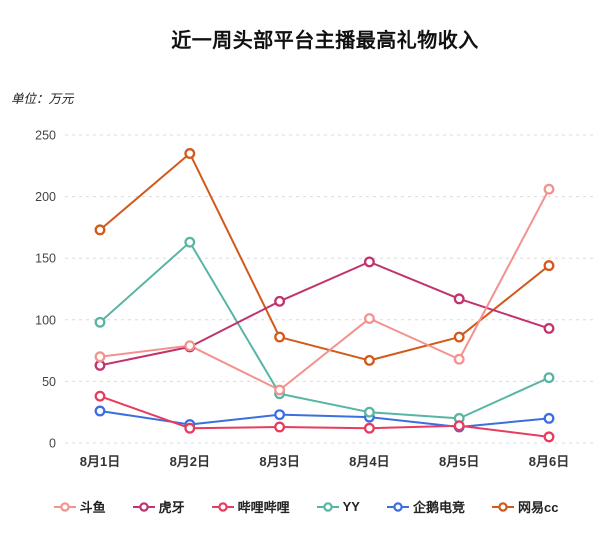  What do you see at coordinates (64, 506) in the screenshot?
I see `legend-marker-icon-douyu` at bounding box center [64, 506].